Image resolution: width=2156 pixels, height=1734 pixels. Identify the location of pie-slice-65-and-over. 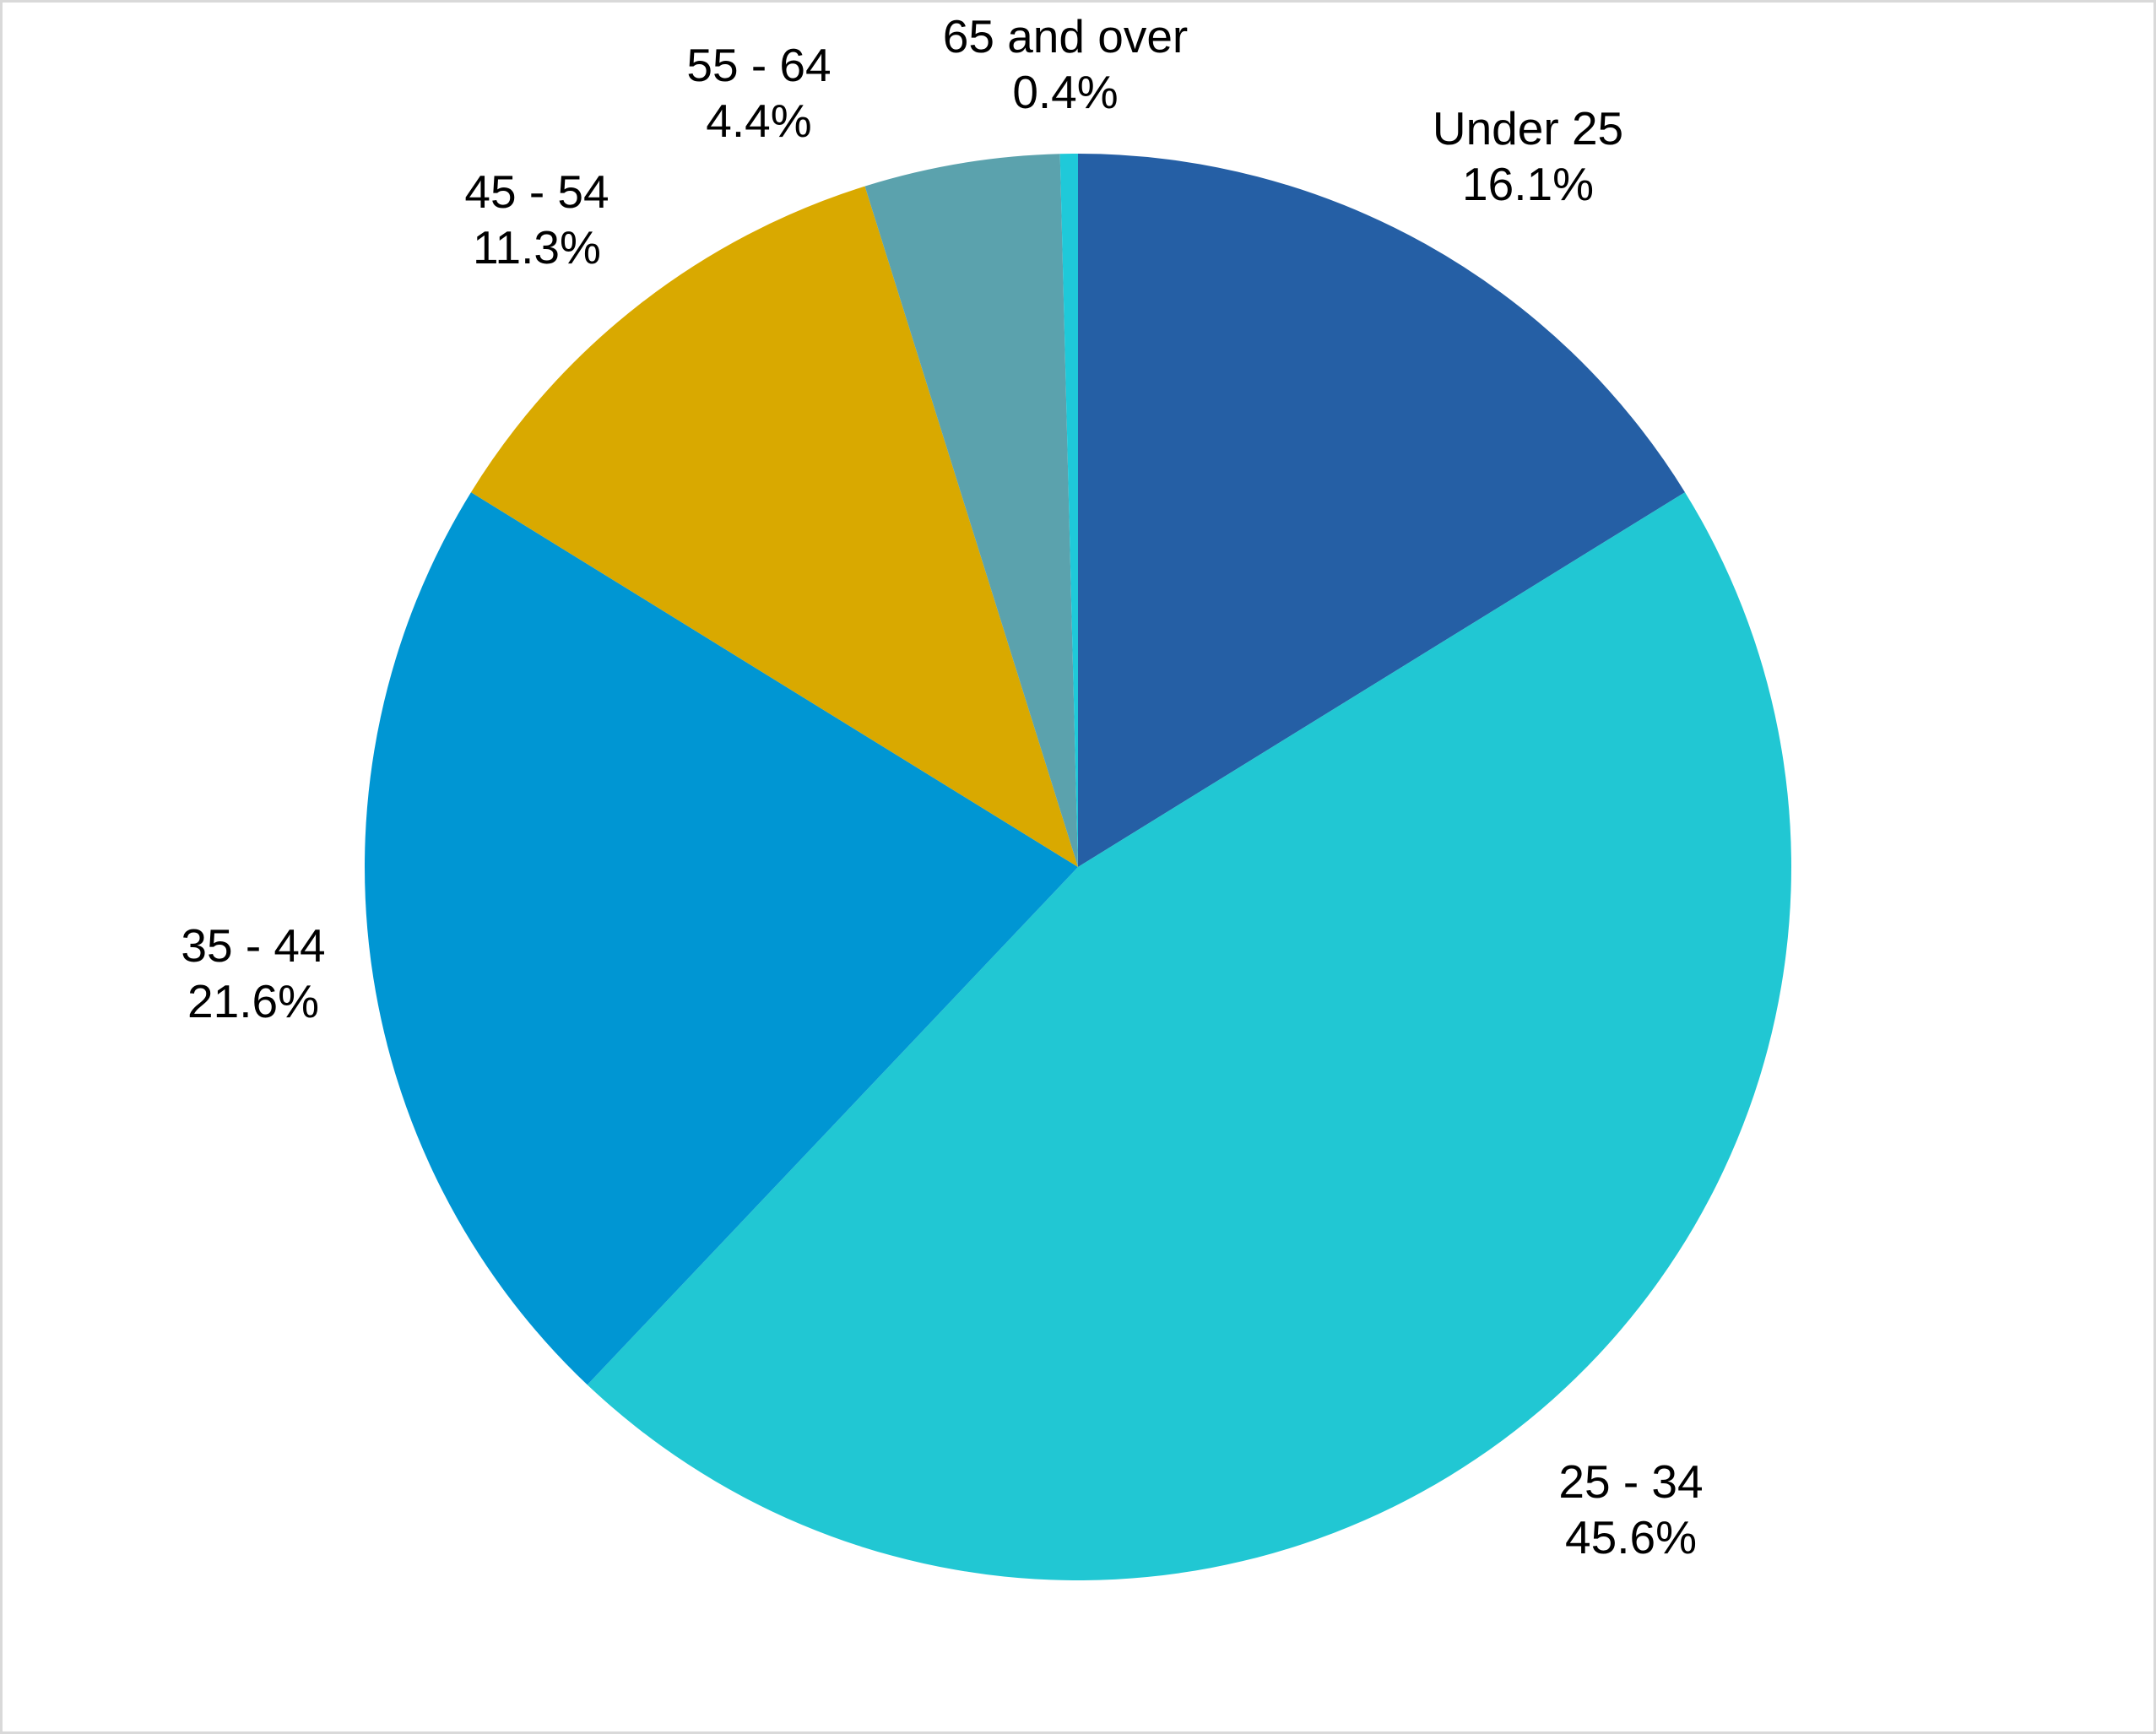
(1068, 510).